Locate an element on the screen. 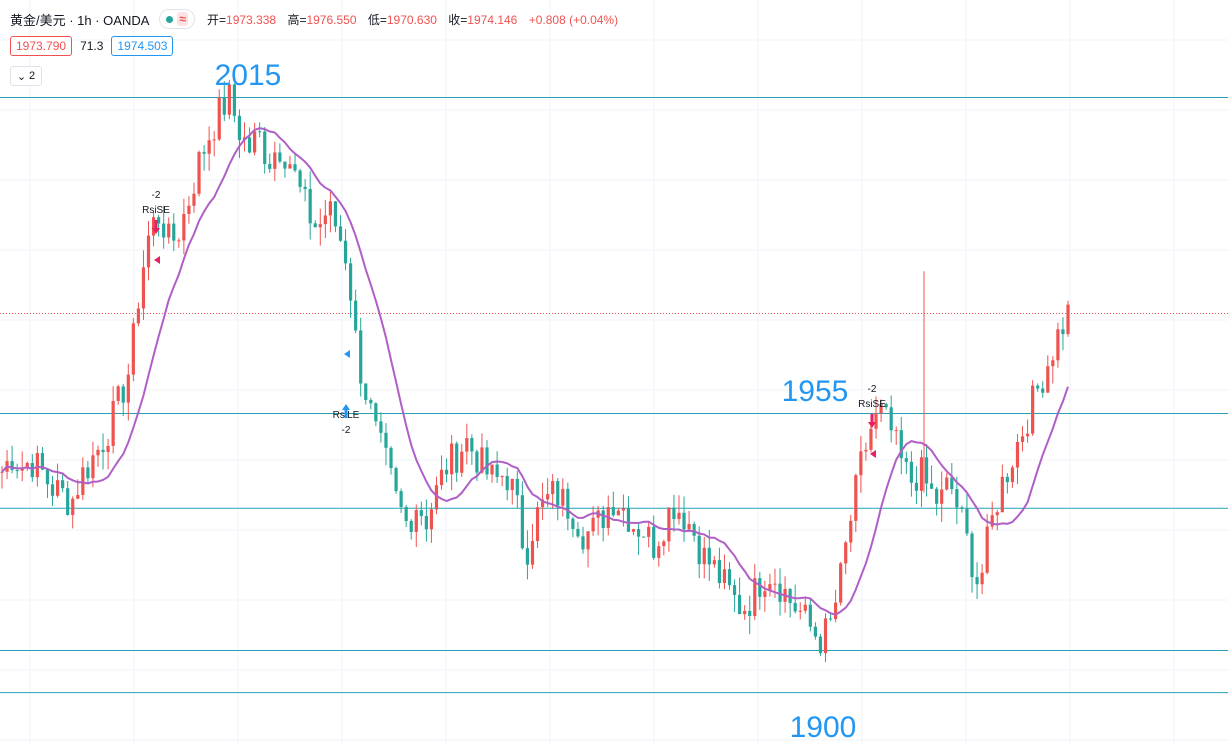 The height and width of the screenshot is (744, 1228). market-open-dot-icon is located at coordinates (170, 19).